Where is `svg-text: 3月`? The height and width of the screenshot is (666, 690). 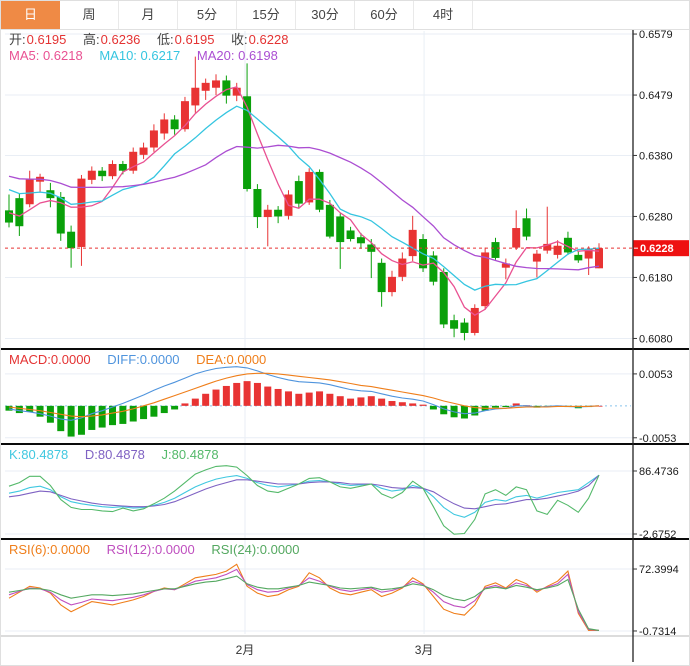
svg-text: 3月 is located at coordinates (424, 650).